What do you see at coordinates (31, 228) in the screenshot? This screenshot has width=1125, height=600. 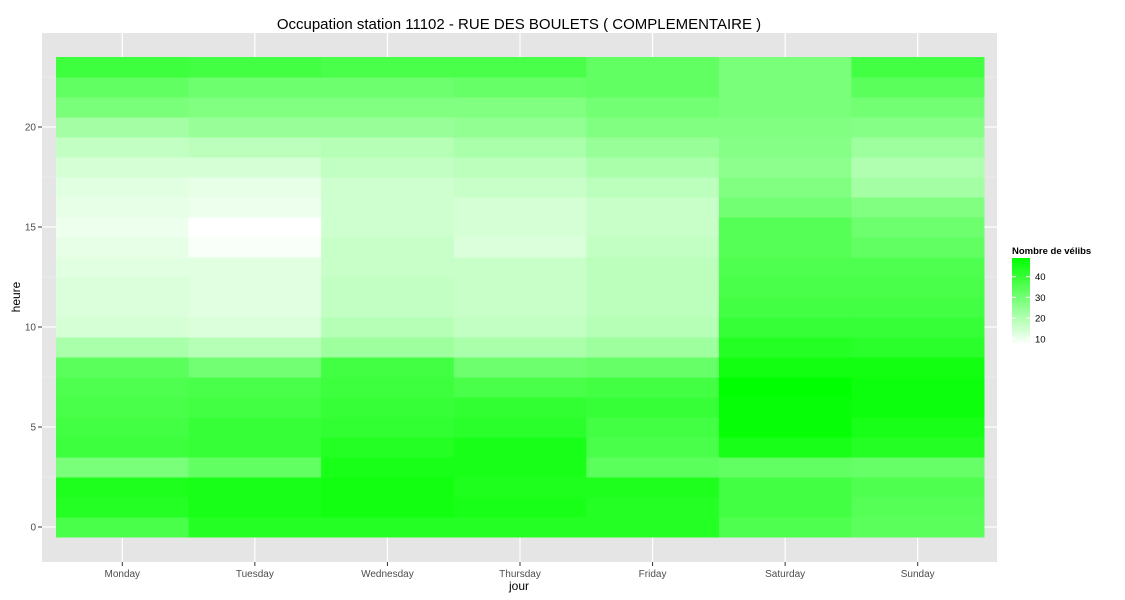 I see `y-tick-label-15: 15` at bounding box center [31, 228].